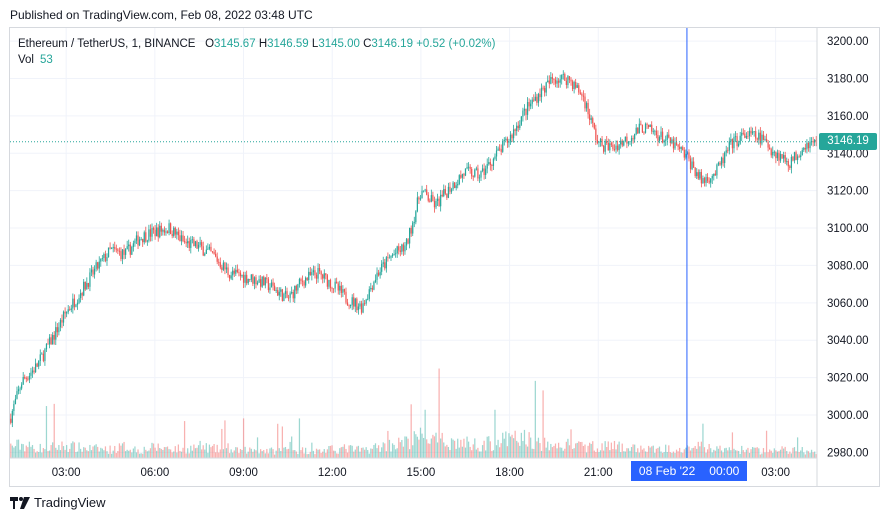 The width and height of the screenshot is (891, 521). What do you see at coordinates (154, 473) in the screenshot?
I see `x-tick-label: 06:00` at bounding box center [154, 473].